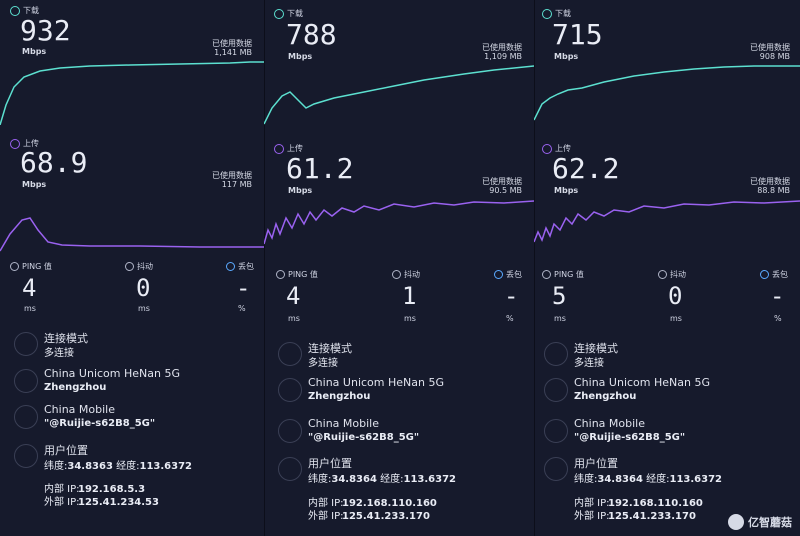  I want to click on download-used-value: 1,109 MB, so click(503, 56).